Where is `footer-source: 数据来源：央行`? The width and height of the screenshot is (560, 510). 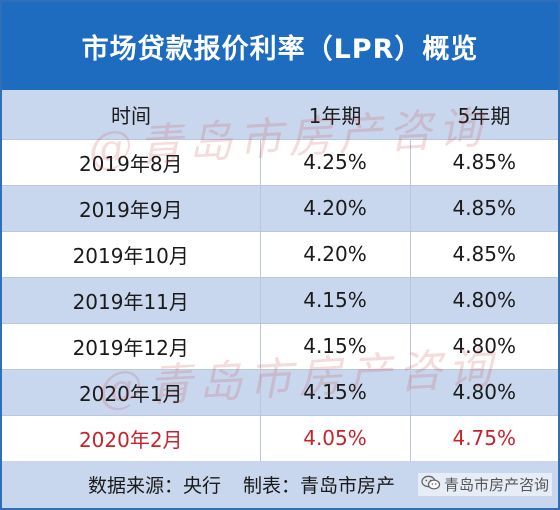
footer-source: 数据来源：央行 is located at coordinates (155, 486).